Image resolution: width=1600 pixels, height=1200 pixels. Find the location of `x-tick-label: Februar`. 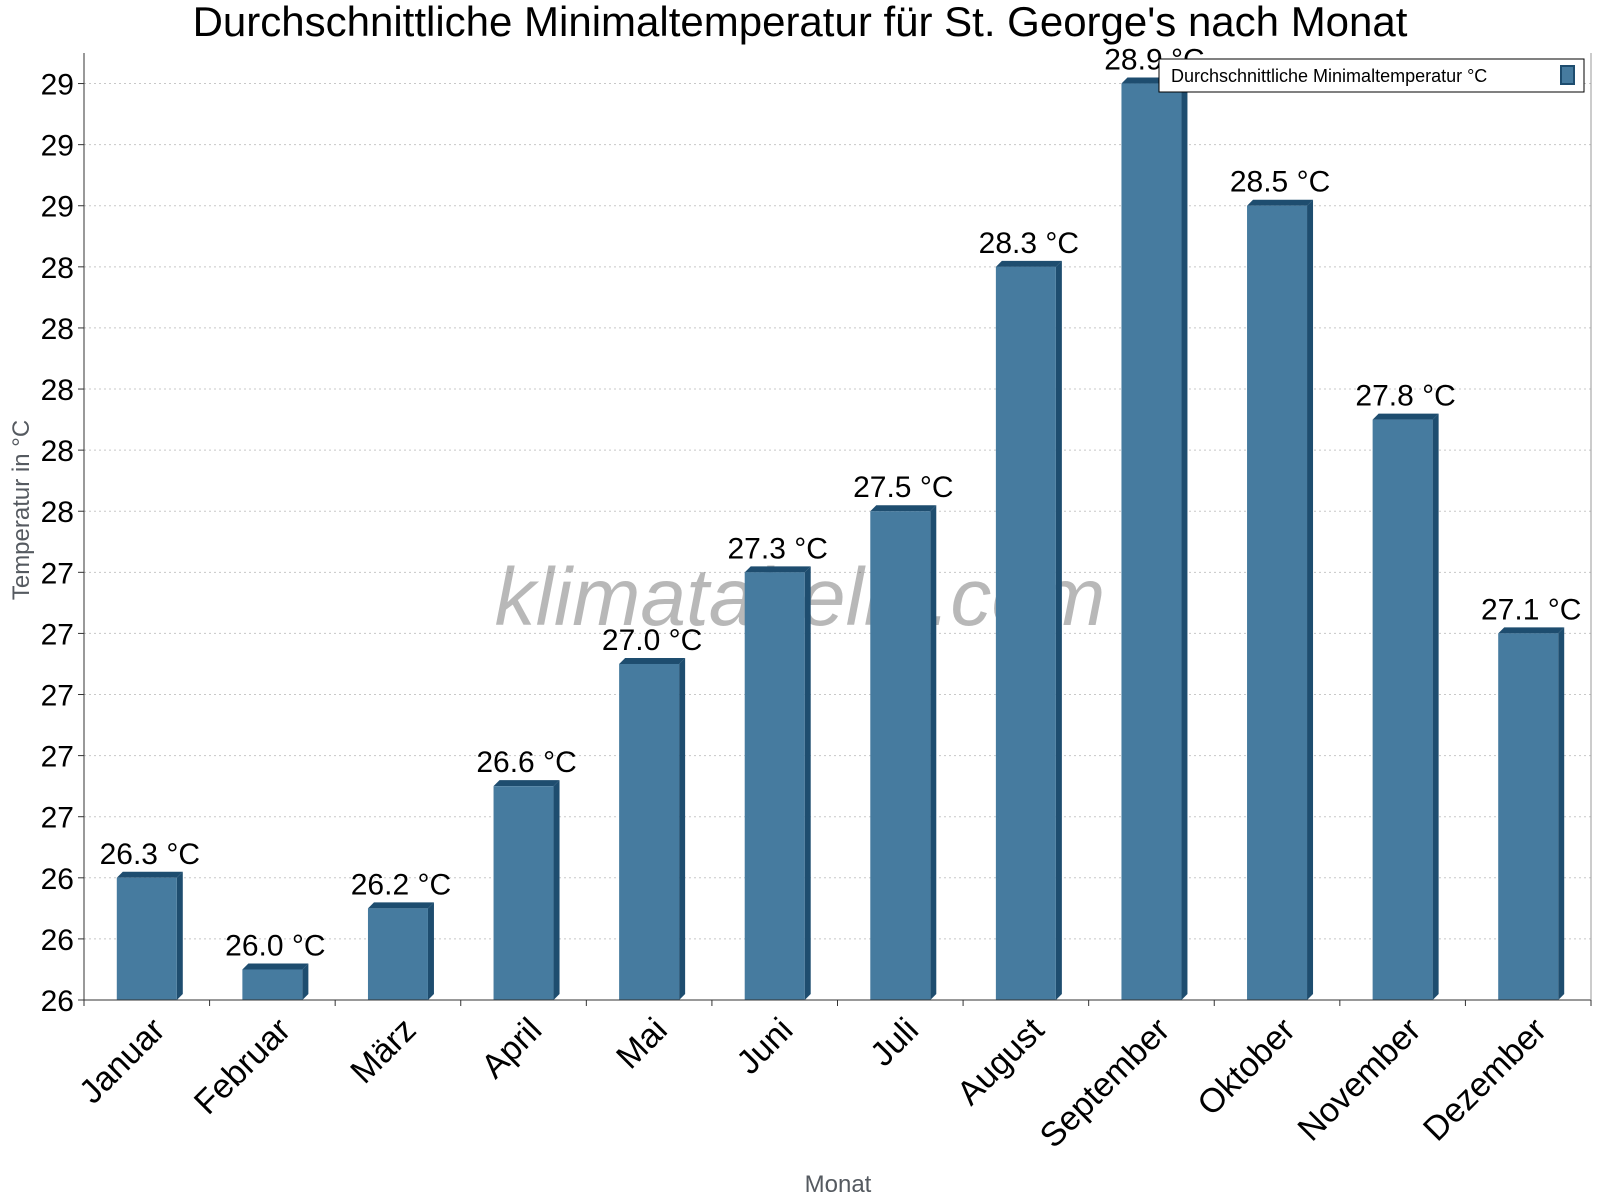

x-tick-label: Februar is located at coordinates (242, 1066).